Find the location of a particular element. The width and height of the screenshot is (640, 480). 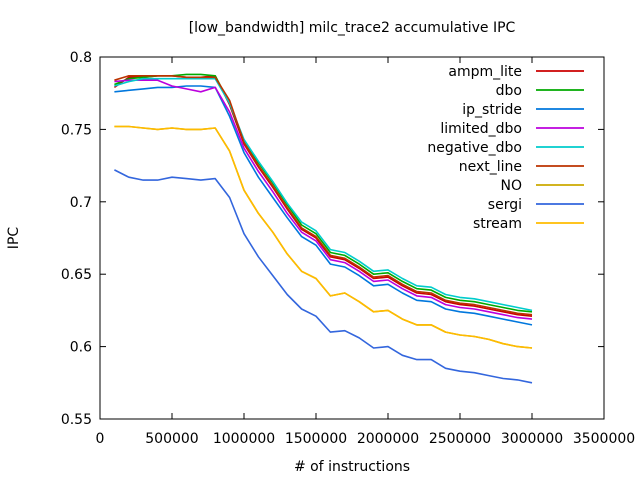

y-tick-label: 0.55 is located at coordinates (76, 420).